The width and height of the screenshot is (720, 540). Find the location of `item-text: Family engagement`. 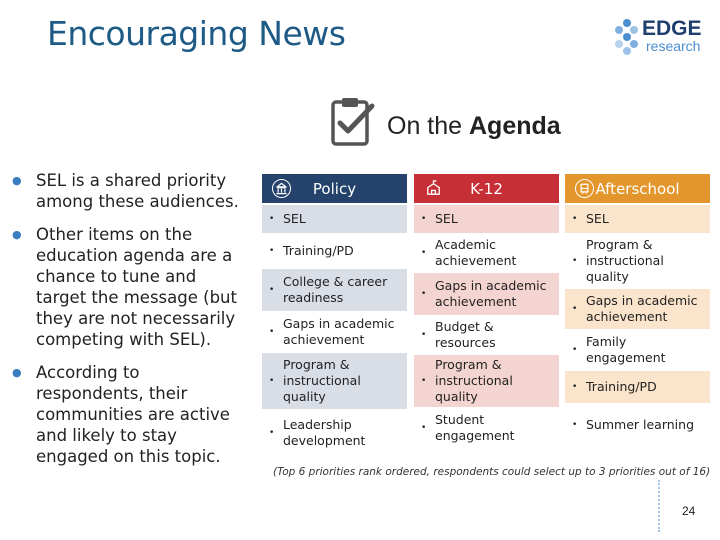

item-text: Family engagement is located at coordinates (626, 349).